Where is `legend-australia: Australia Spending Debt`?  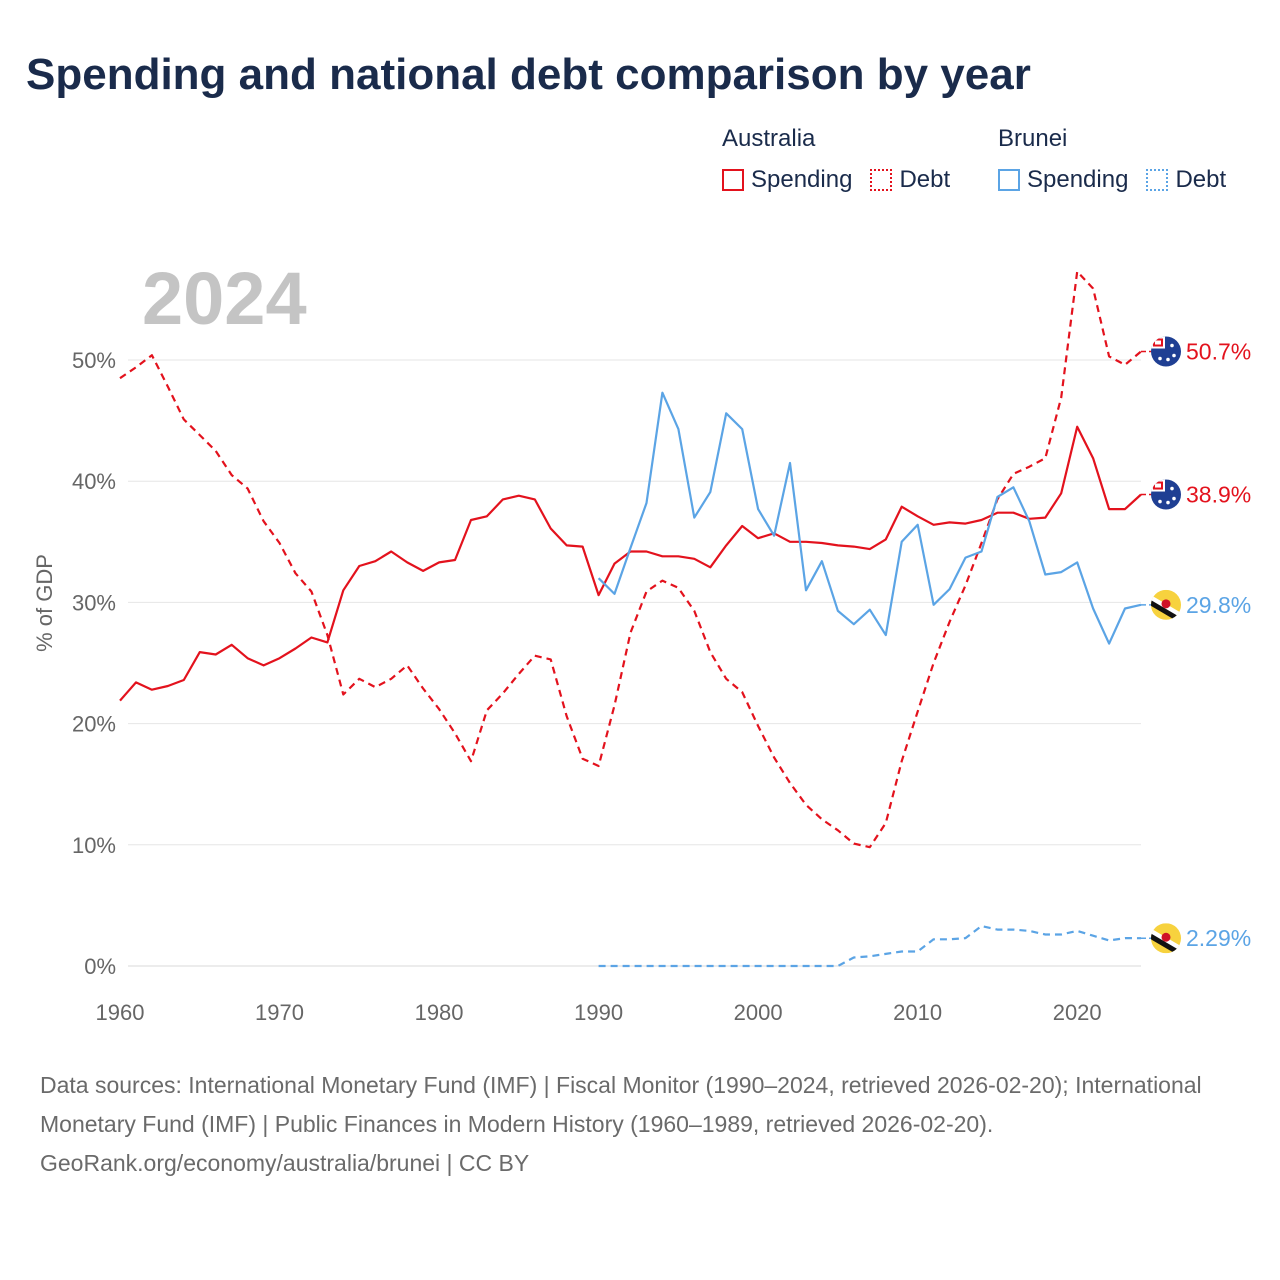
legend-australia: Australia Spending Debt is located at coordinates (845, 159).